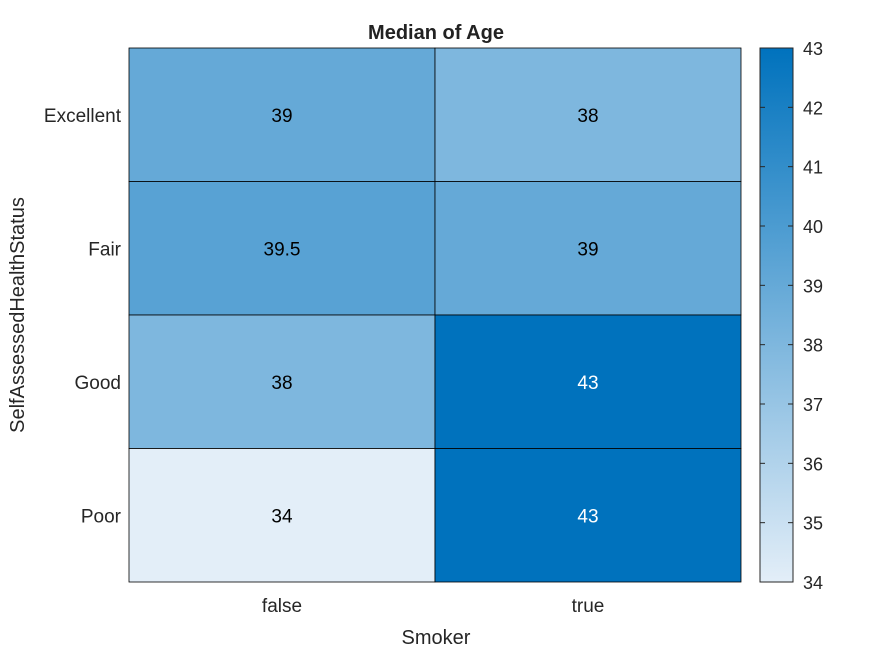  I want to click on colorbar-tick-label: 42, so click(813, 108).